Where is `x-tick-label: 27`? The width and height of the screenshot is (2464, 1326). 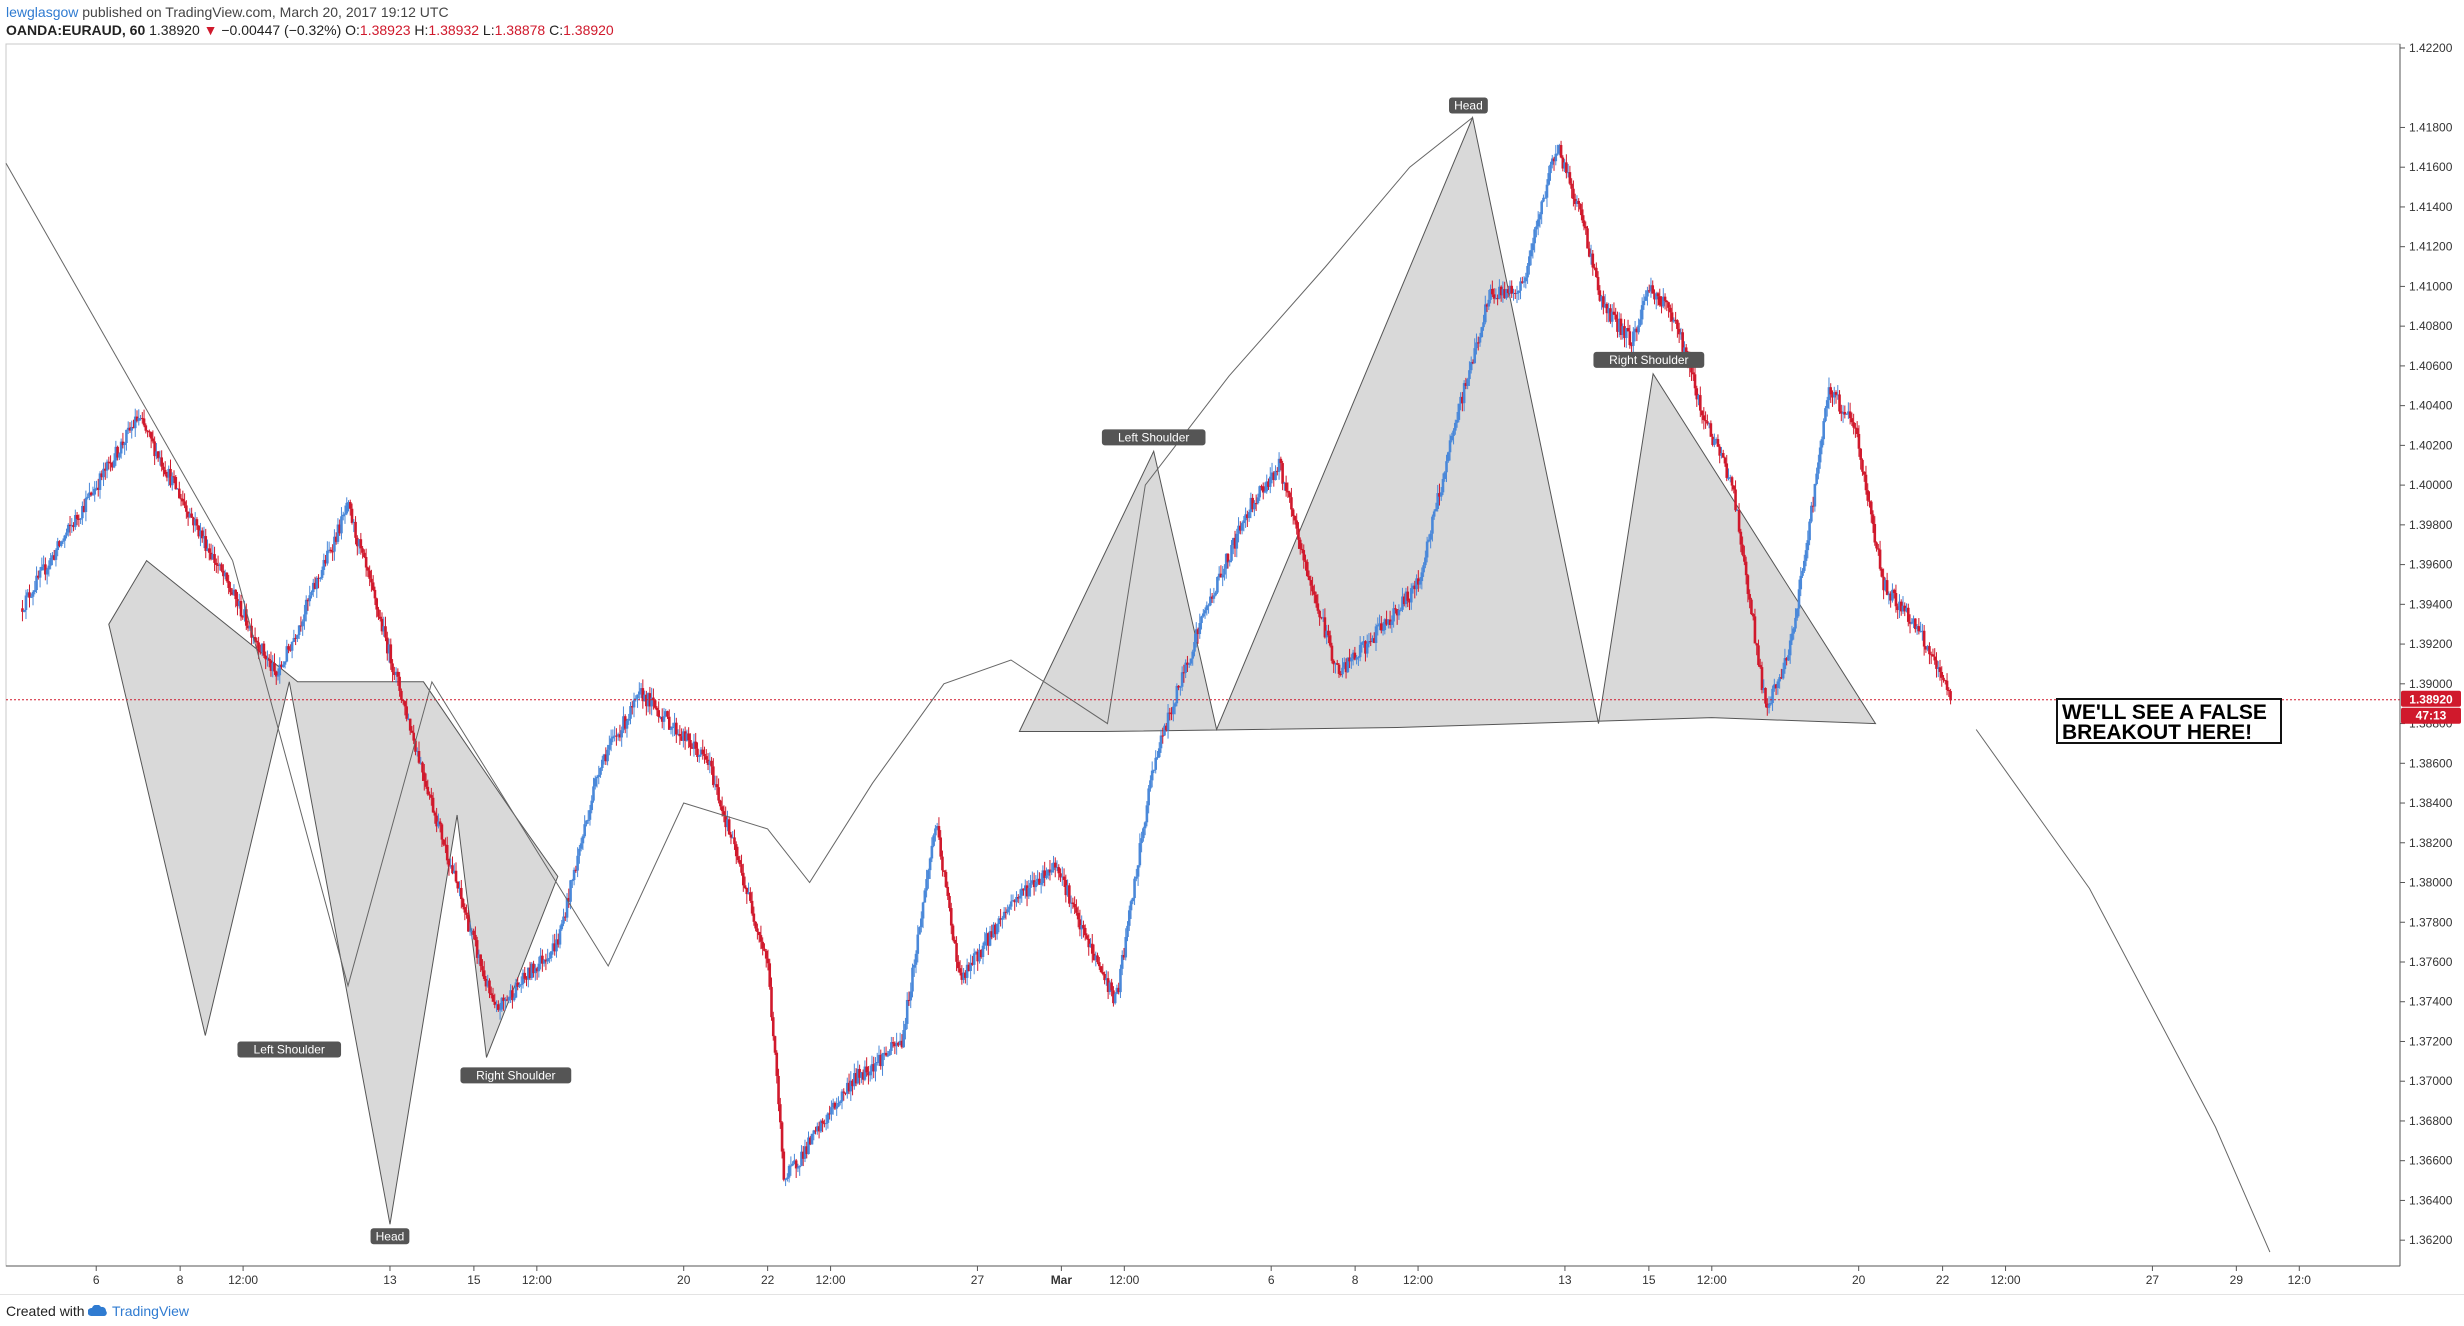
x-tick-label: 27 is located at coordinates (978, 1280).